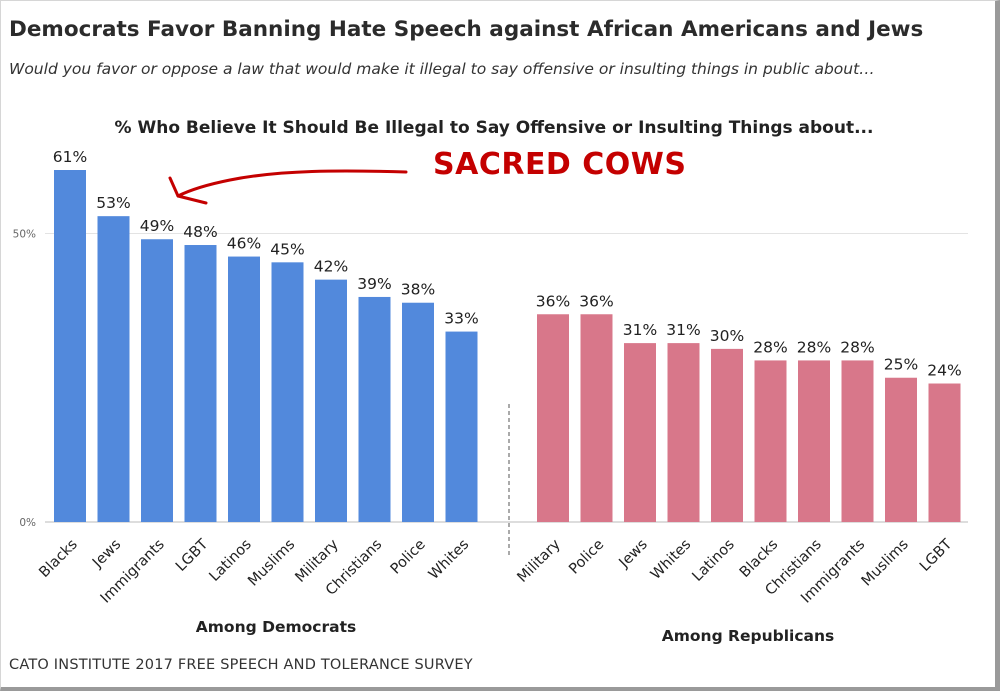 This screenshot has height=693, width=1000. What do you see at coordinates (418, 290) in the screenshot?
I see `data-label: 38%` at bounding box center [418, 290].